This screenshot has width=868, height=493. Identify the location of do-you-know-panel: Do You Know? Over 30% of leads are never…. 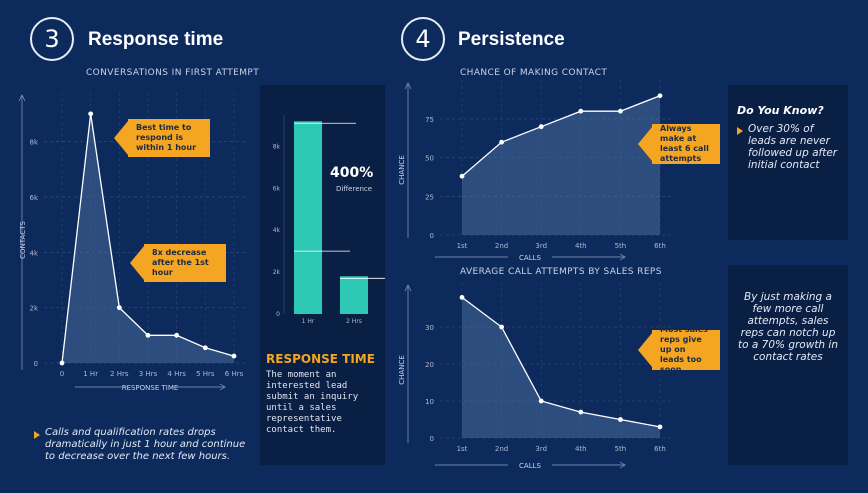
(788, 162).